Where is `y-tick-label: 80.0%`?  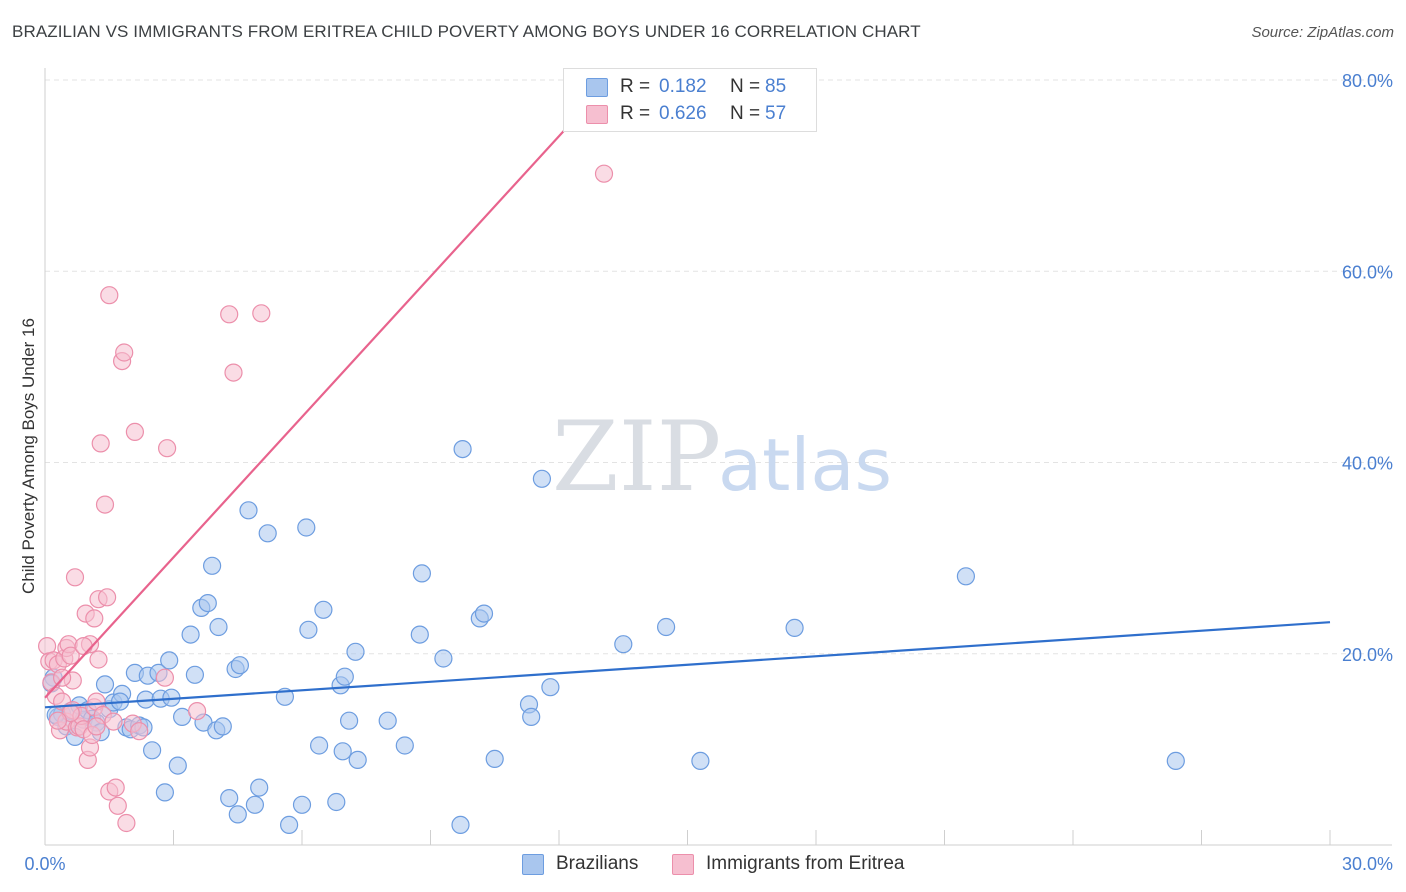 y-tick-label: 80.0% is located at coordinates (1367, 81).